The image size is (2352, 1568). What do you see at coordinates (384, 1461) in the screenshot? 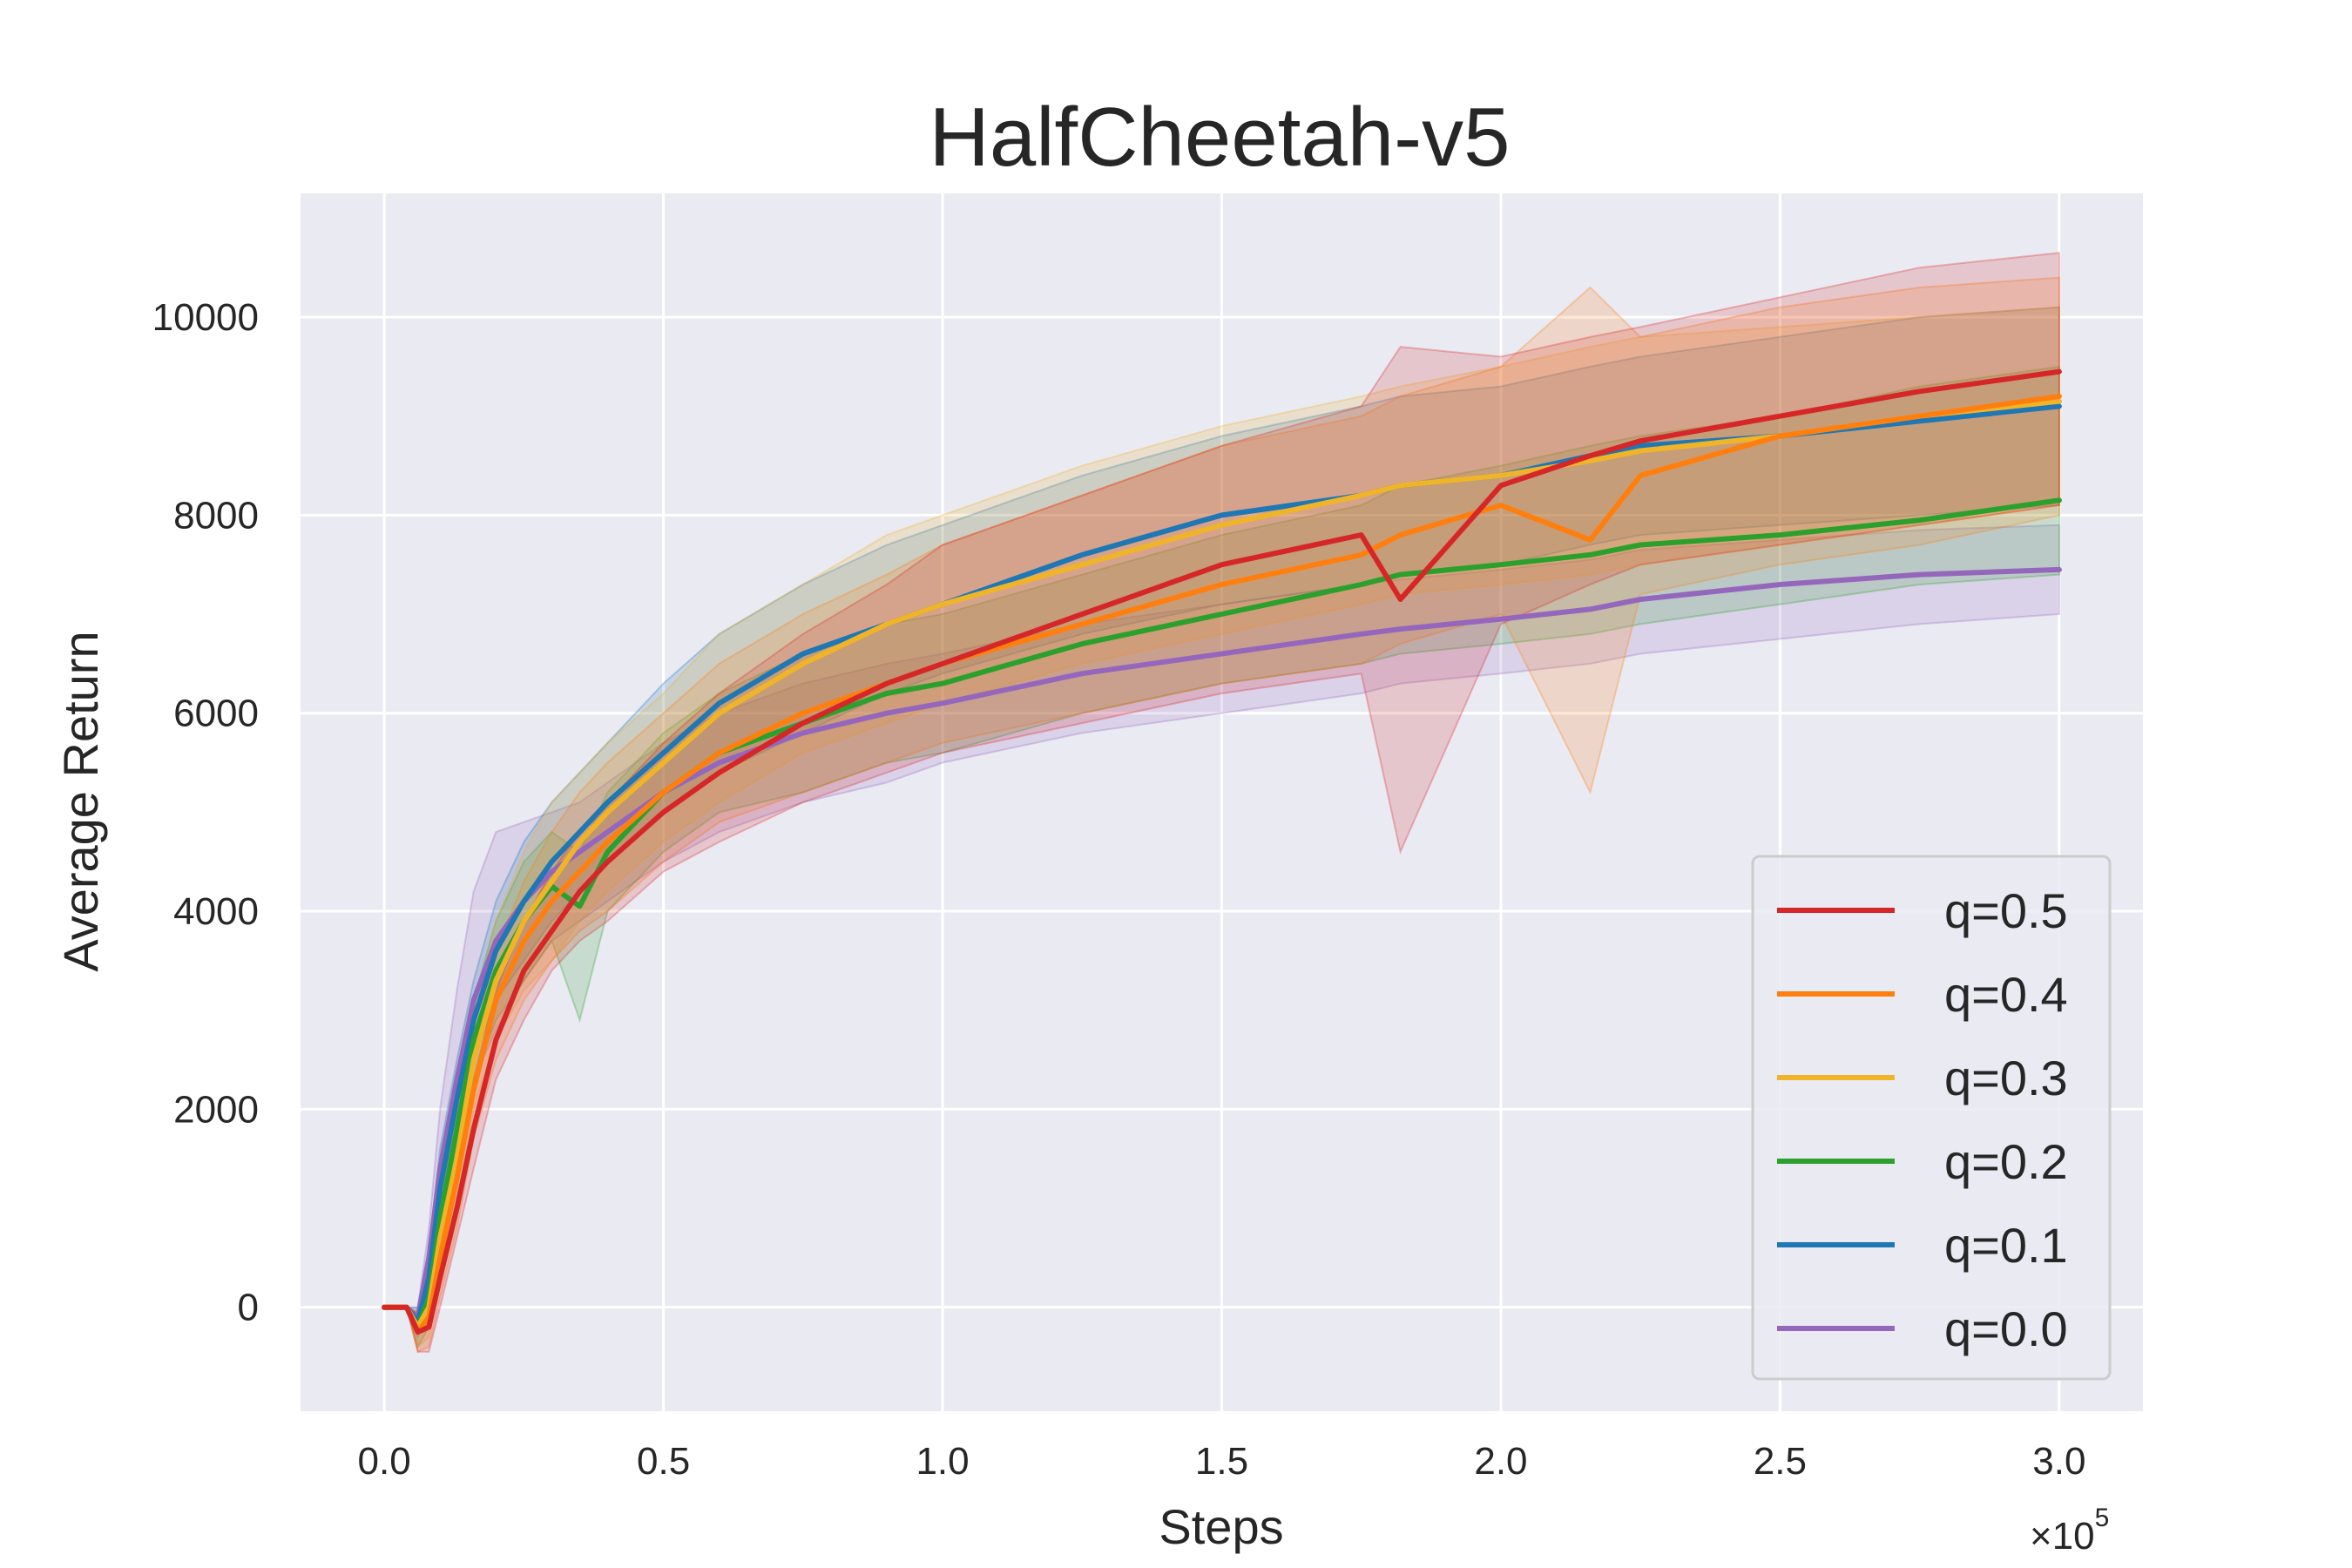
I see `x-tick-label: 0.0` at bounding box center [384, 1461].